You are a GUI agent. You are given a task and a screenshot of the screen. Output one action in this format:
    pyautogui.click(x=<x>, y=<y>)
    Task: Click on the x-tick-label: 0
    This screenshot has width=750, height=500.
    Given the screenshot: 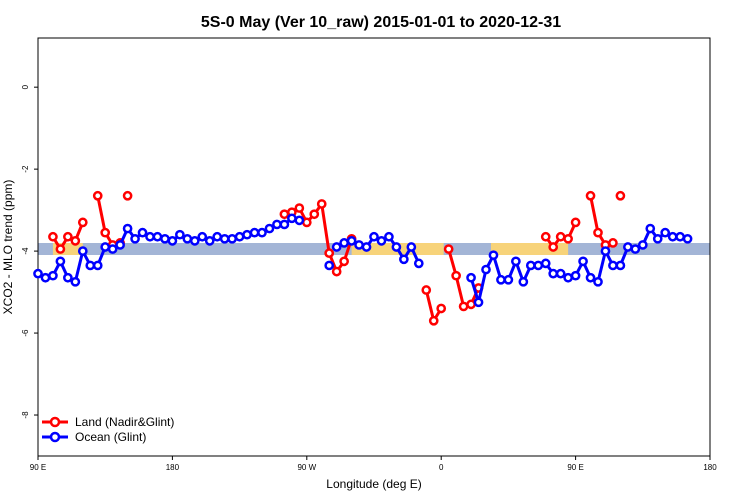 What is the action you would take?
    pyautogui.click(x=441, y=467)
    